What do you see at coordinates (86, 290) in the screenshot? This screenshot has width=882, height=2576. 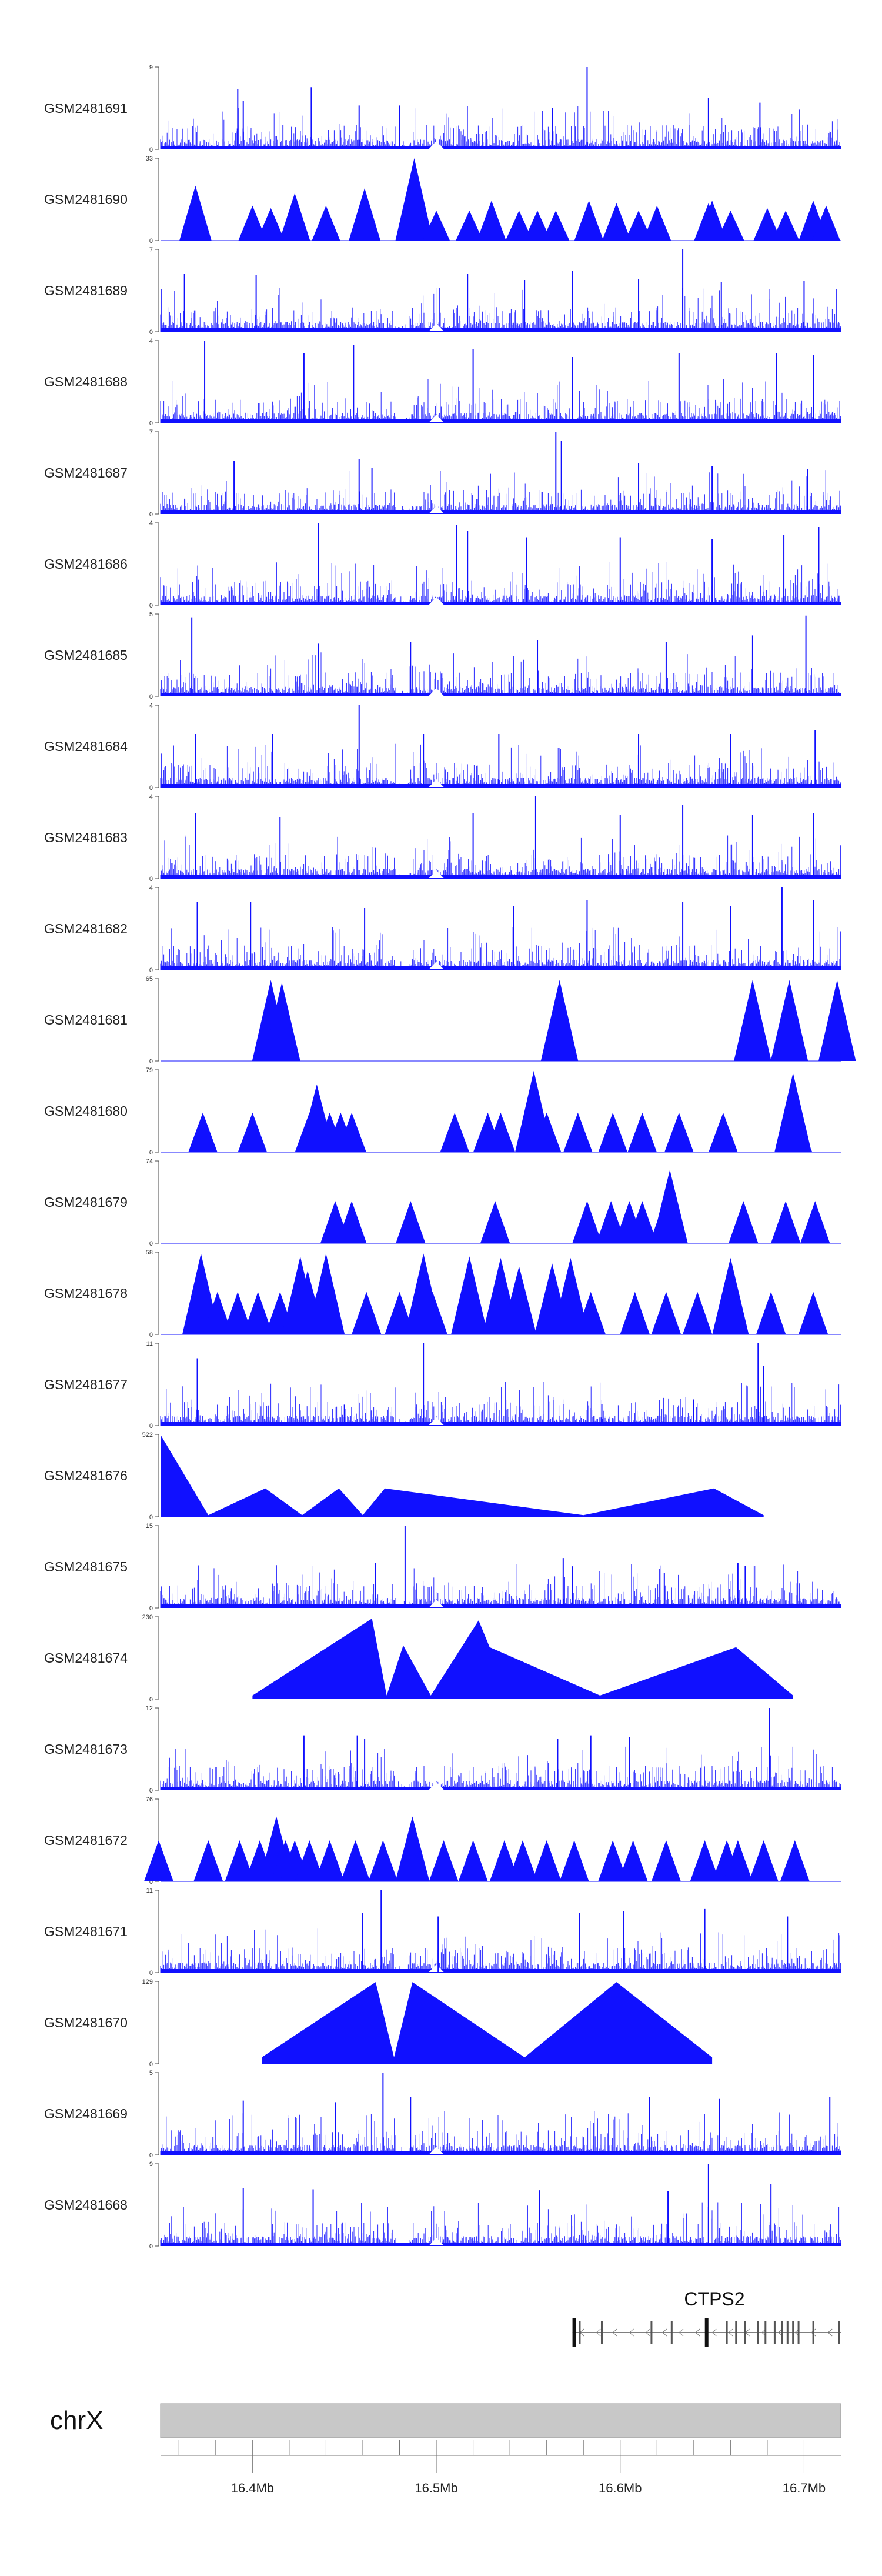 I see `track-label: GSM2481689` at bounding box center [86, 290].